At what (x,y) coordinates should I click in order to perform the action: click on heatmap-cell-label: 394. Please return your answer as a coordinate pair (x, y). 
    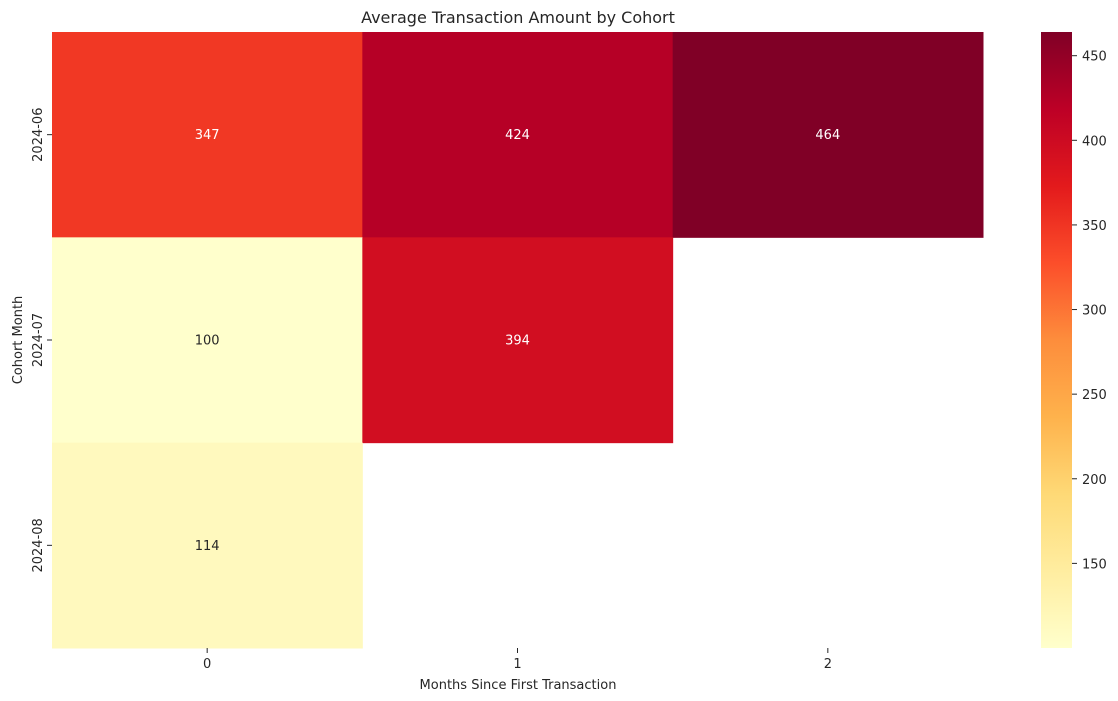
    Looking at the image, I should click on (517, 341).